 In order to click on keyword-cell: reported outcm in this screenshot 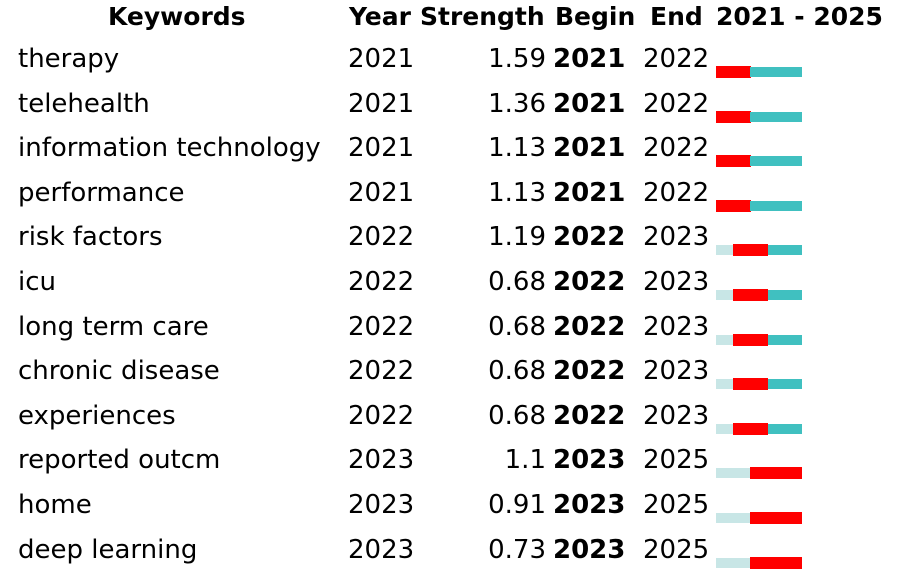, I will do `click(119, 460)`.